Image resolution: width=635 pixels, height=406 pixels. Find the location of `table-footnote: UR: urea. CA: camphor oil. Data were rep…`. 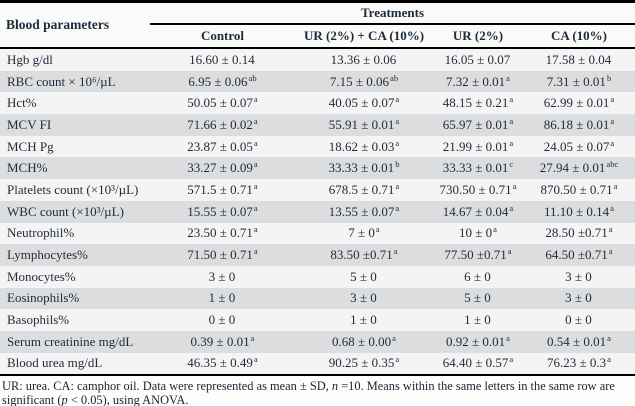

table-footnote: UR: urea. CA: camphor oil. Data were rep… is located at coordinates (317, 391).